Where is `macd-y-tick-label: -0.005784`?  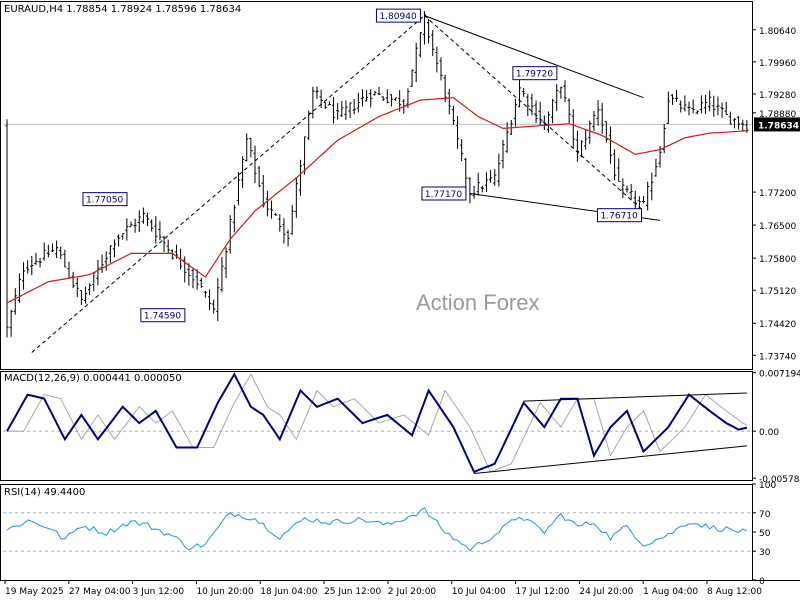
macd-y-tick-label: -0.005784 is located at coordinates (779, 480).